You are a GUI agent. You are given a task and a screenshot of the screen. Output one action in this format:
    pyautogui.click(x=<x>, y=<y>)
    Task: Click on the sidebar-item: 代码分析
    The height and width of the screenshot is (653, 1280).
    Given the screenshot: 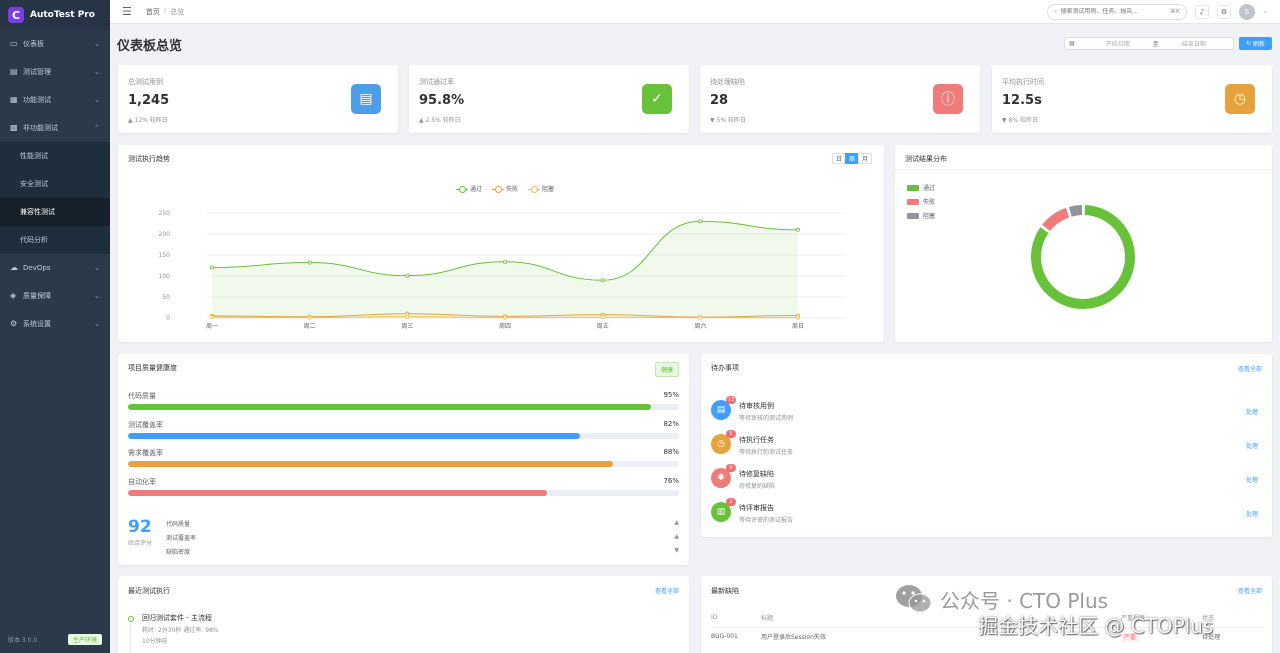 What is the action you would take?
    pyautogui.click(x=55, y=240)
    